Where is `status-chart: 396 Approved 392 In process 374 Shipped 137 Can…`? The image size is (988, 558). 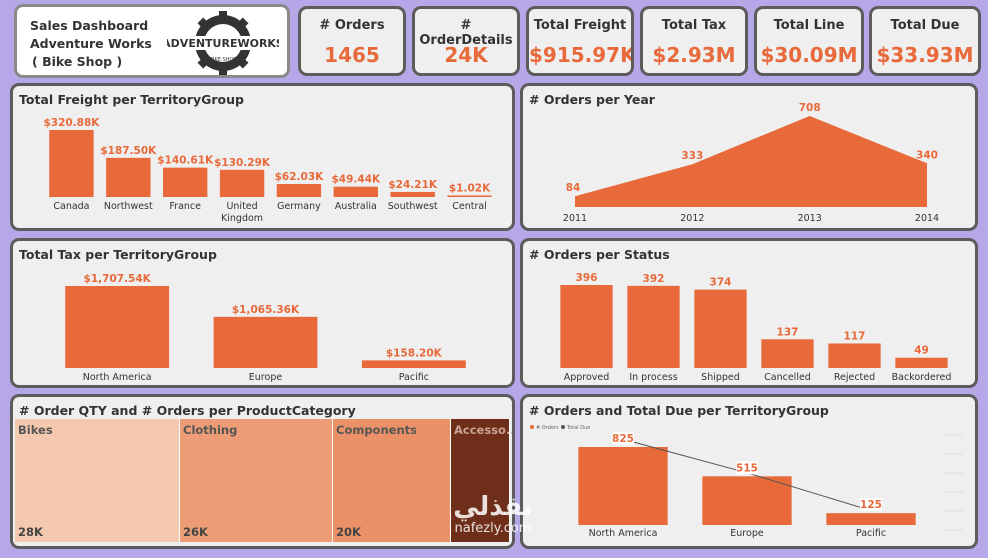
status-chart: 396 Approved 392 In process 374 Shipped 137 Can… is located at coordinates (756, 327).